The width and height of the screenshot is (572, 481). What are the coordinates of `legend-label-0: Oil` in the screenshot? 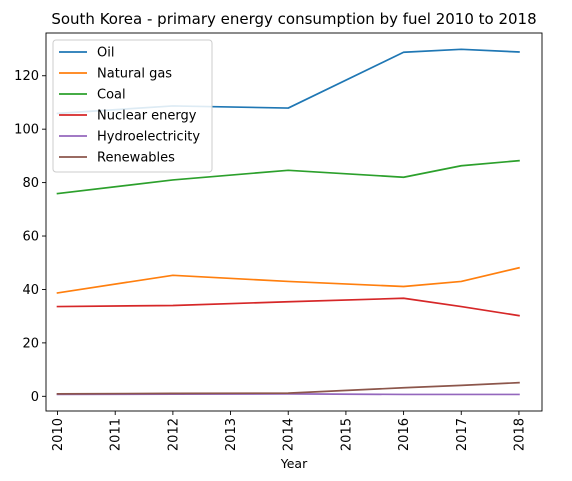 It's located at (105, 53).